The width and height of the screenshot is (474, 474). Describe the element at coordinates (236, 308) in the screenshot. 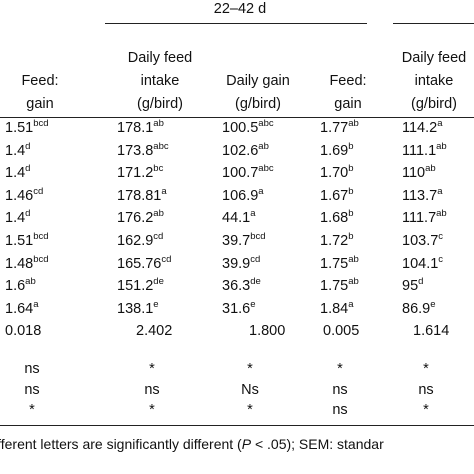

I see `cell-value: 31.6` at that location.